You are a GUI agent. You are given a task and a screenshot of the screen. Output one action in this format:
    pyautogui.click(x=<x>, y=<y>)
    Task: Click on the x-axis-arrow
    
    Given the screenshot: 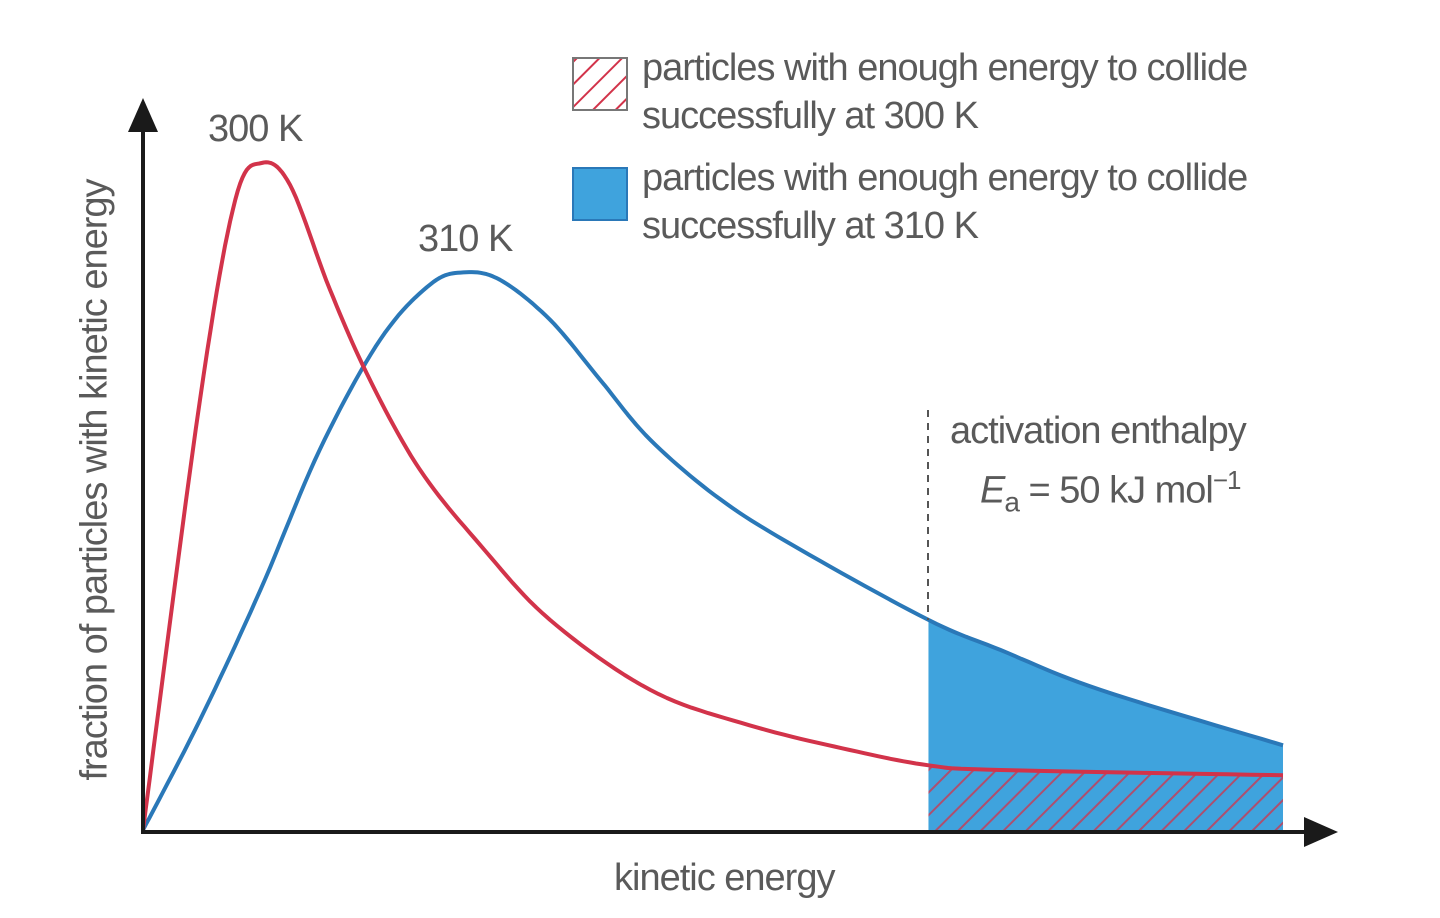 What is the action you would take?
    pyautogui.click(x=1321, y=832)
    